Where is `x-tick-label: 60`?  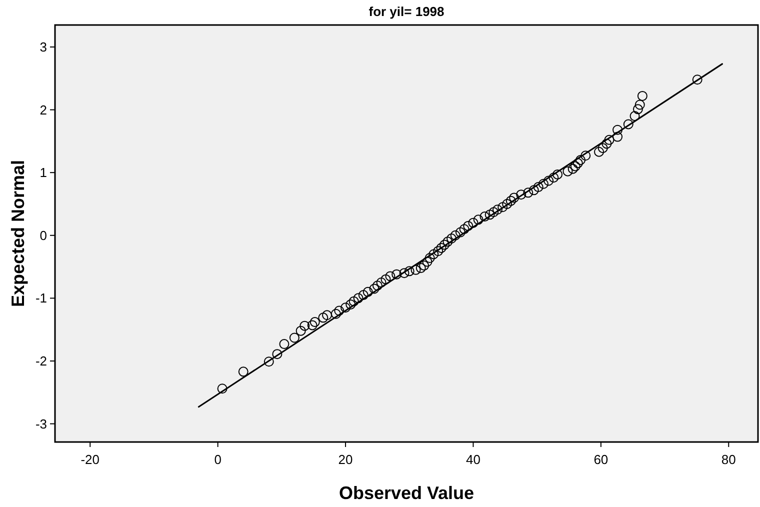 x-tick-label: 60 is located at coordinates (601, 459).